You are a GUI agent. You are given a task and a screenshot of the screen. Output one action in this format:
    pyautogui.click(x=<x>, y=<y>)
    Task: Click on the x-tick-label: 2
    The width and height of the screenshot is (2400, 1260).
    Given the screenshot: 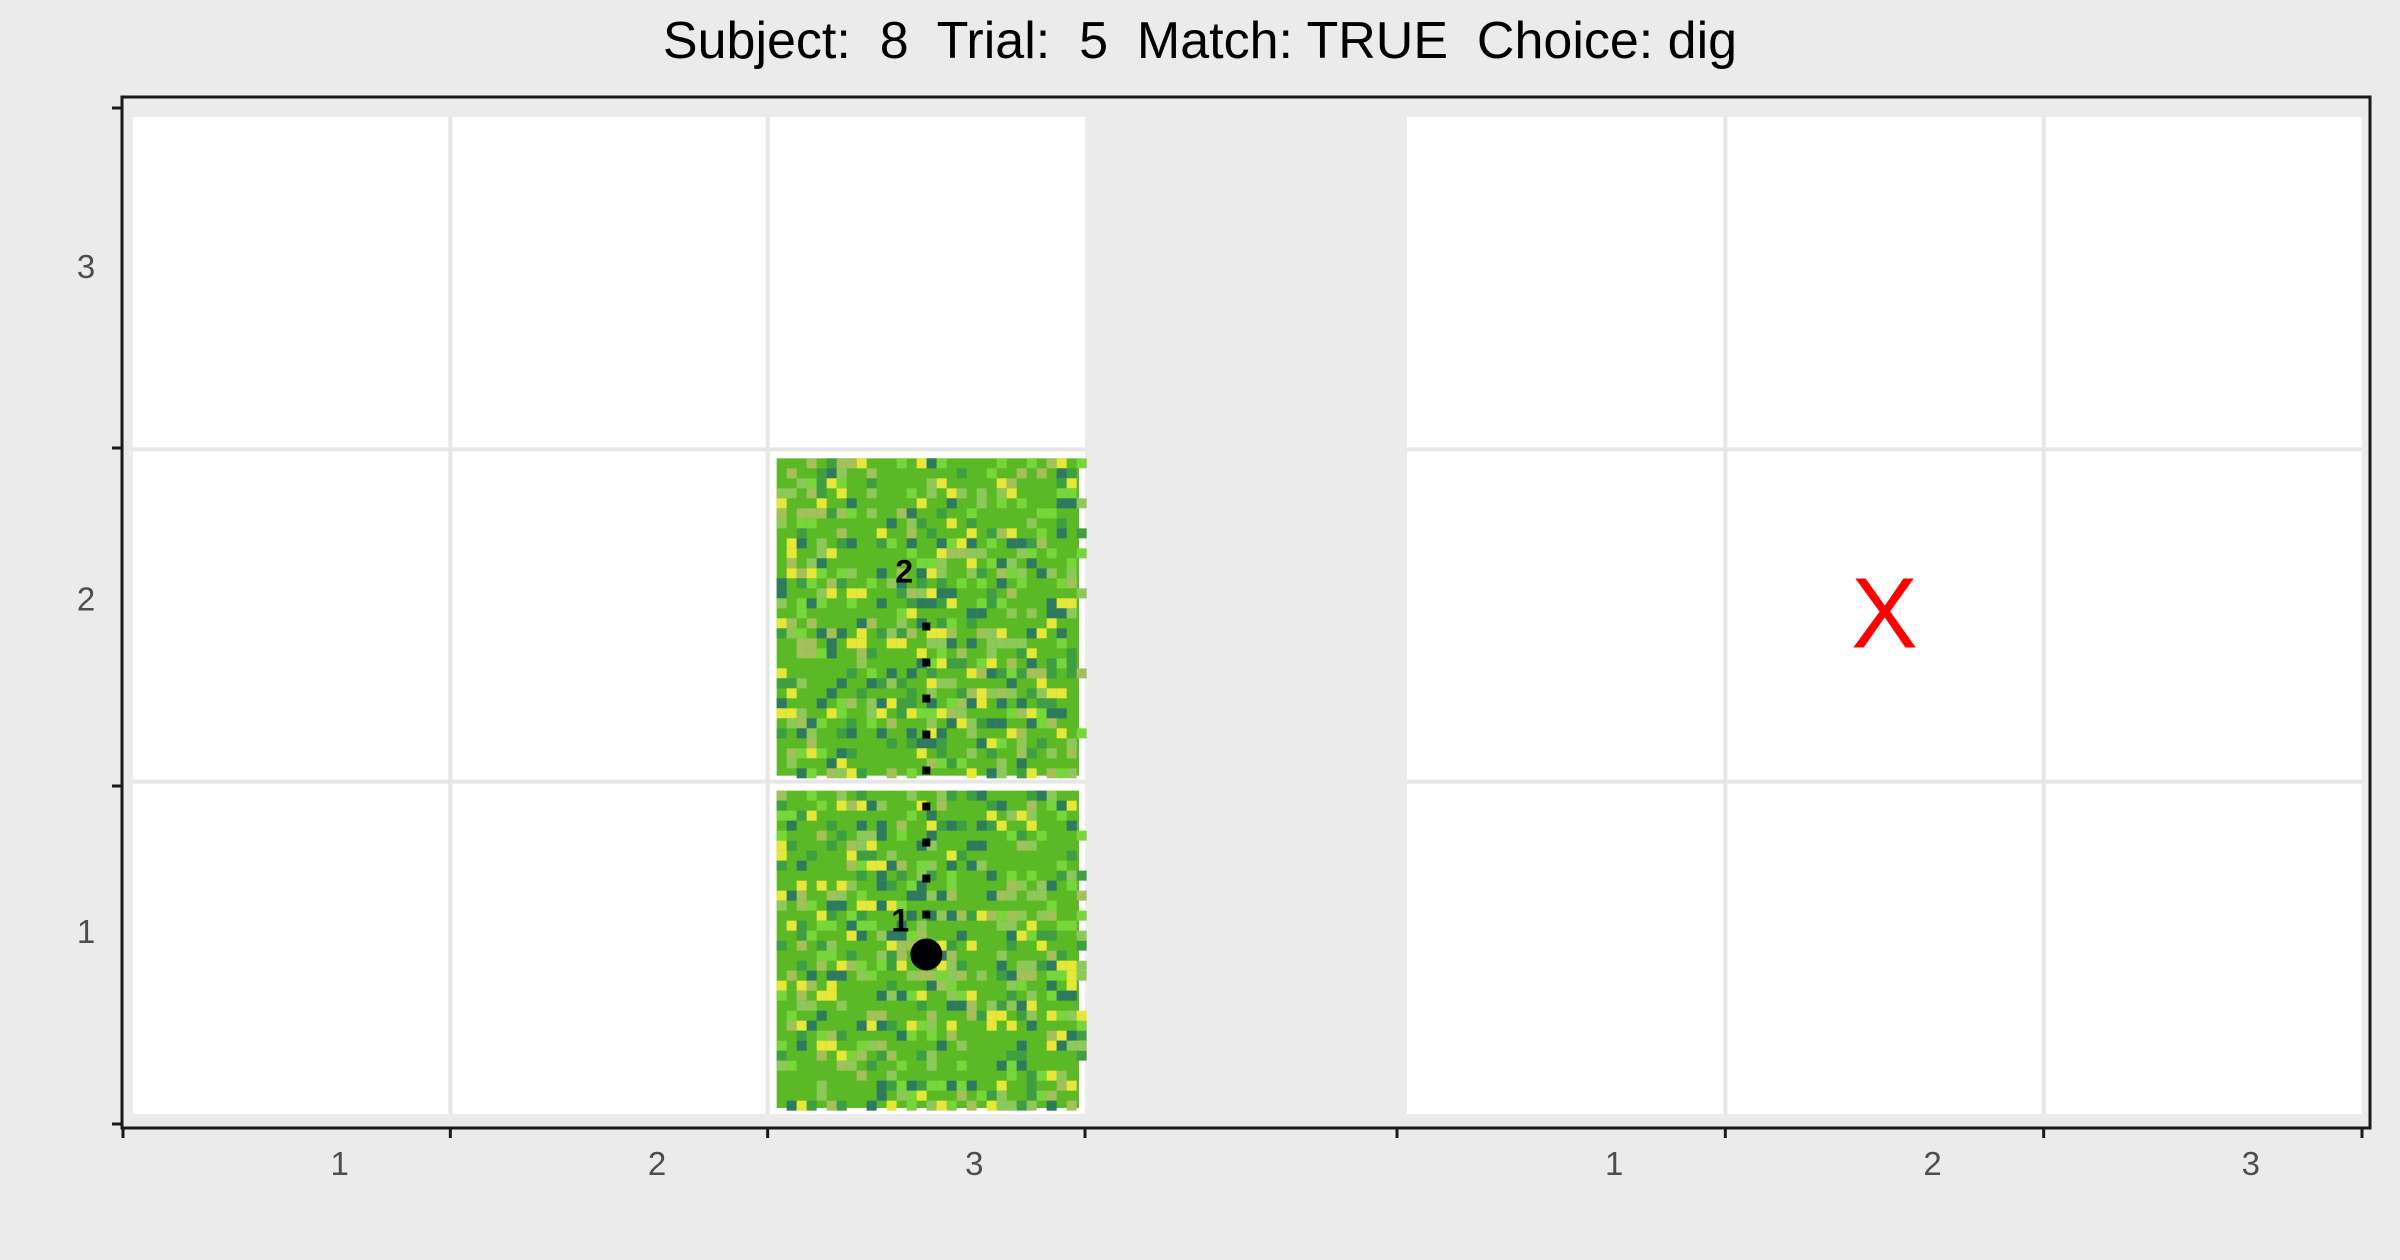 What is the action you would take?
    pyautogui.click(x=1932, y=1163)
    